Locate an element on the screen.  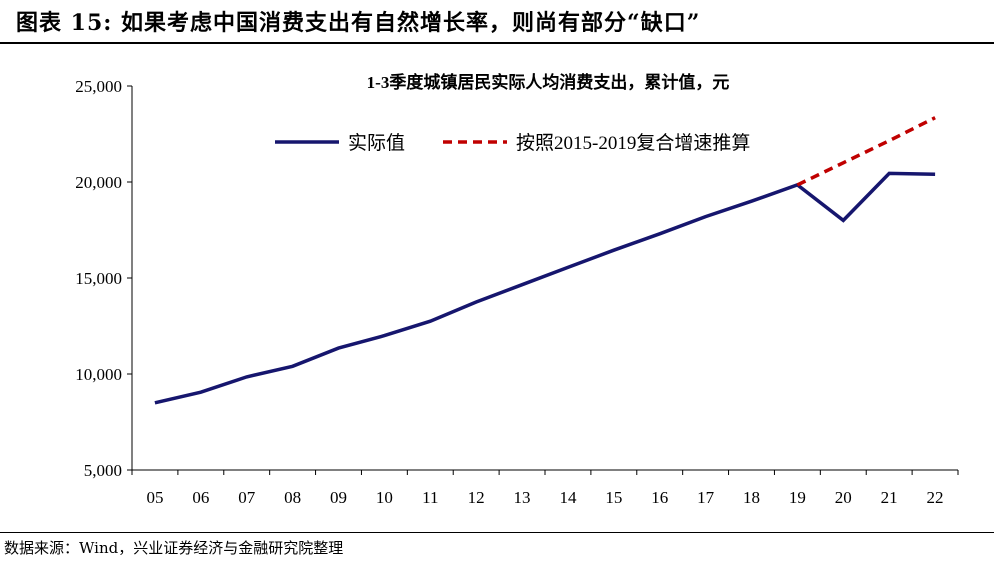
y-tick-label: 15,000 is located at coordinates (98, 278).